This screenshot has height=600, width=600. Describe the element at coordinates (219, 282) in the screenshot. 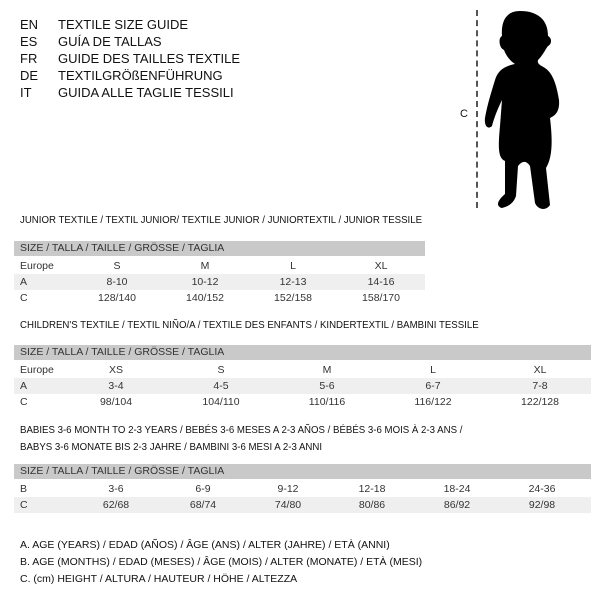

I see `table-row: A 8-10 10-12 12-13 14-16` at that location.